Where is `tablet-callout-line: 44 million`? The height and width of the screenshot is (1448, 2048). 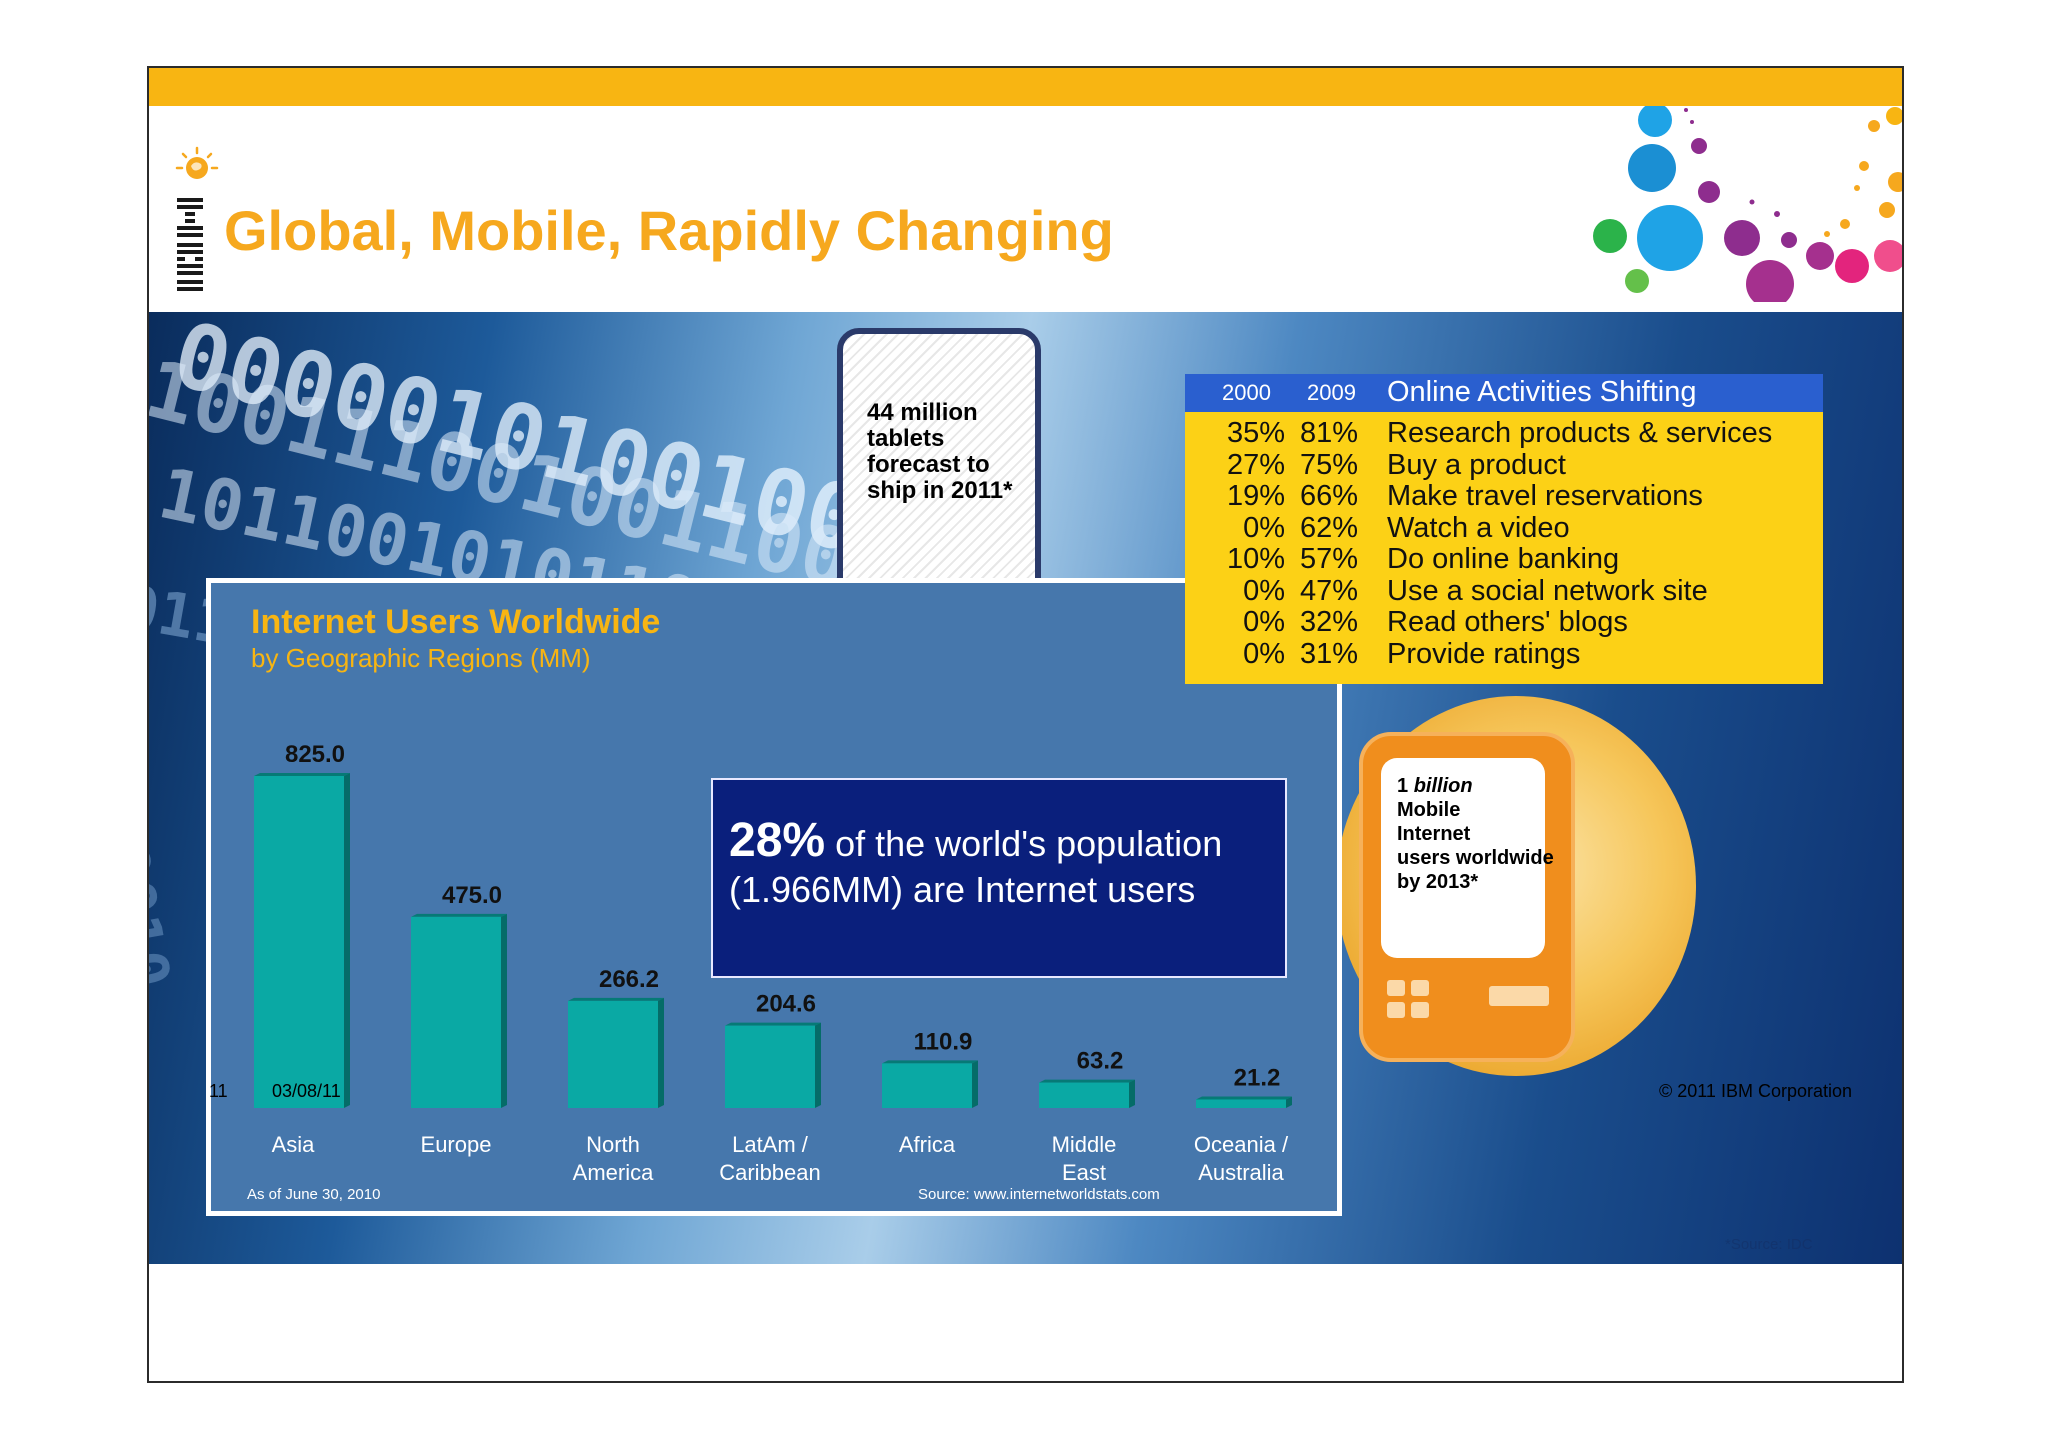 tablet-callout-line: 44 million is located at coordinates (922, 412).